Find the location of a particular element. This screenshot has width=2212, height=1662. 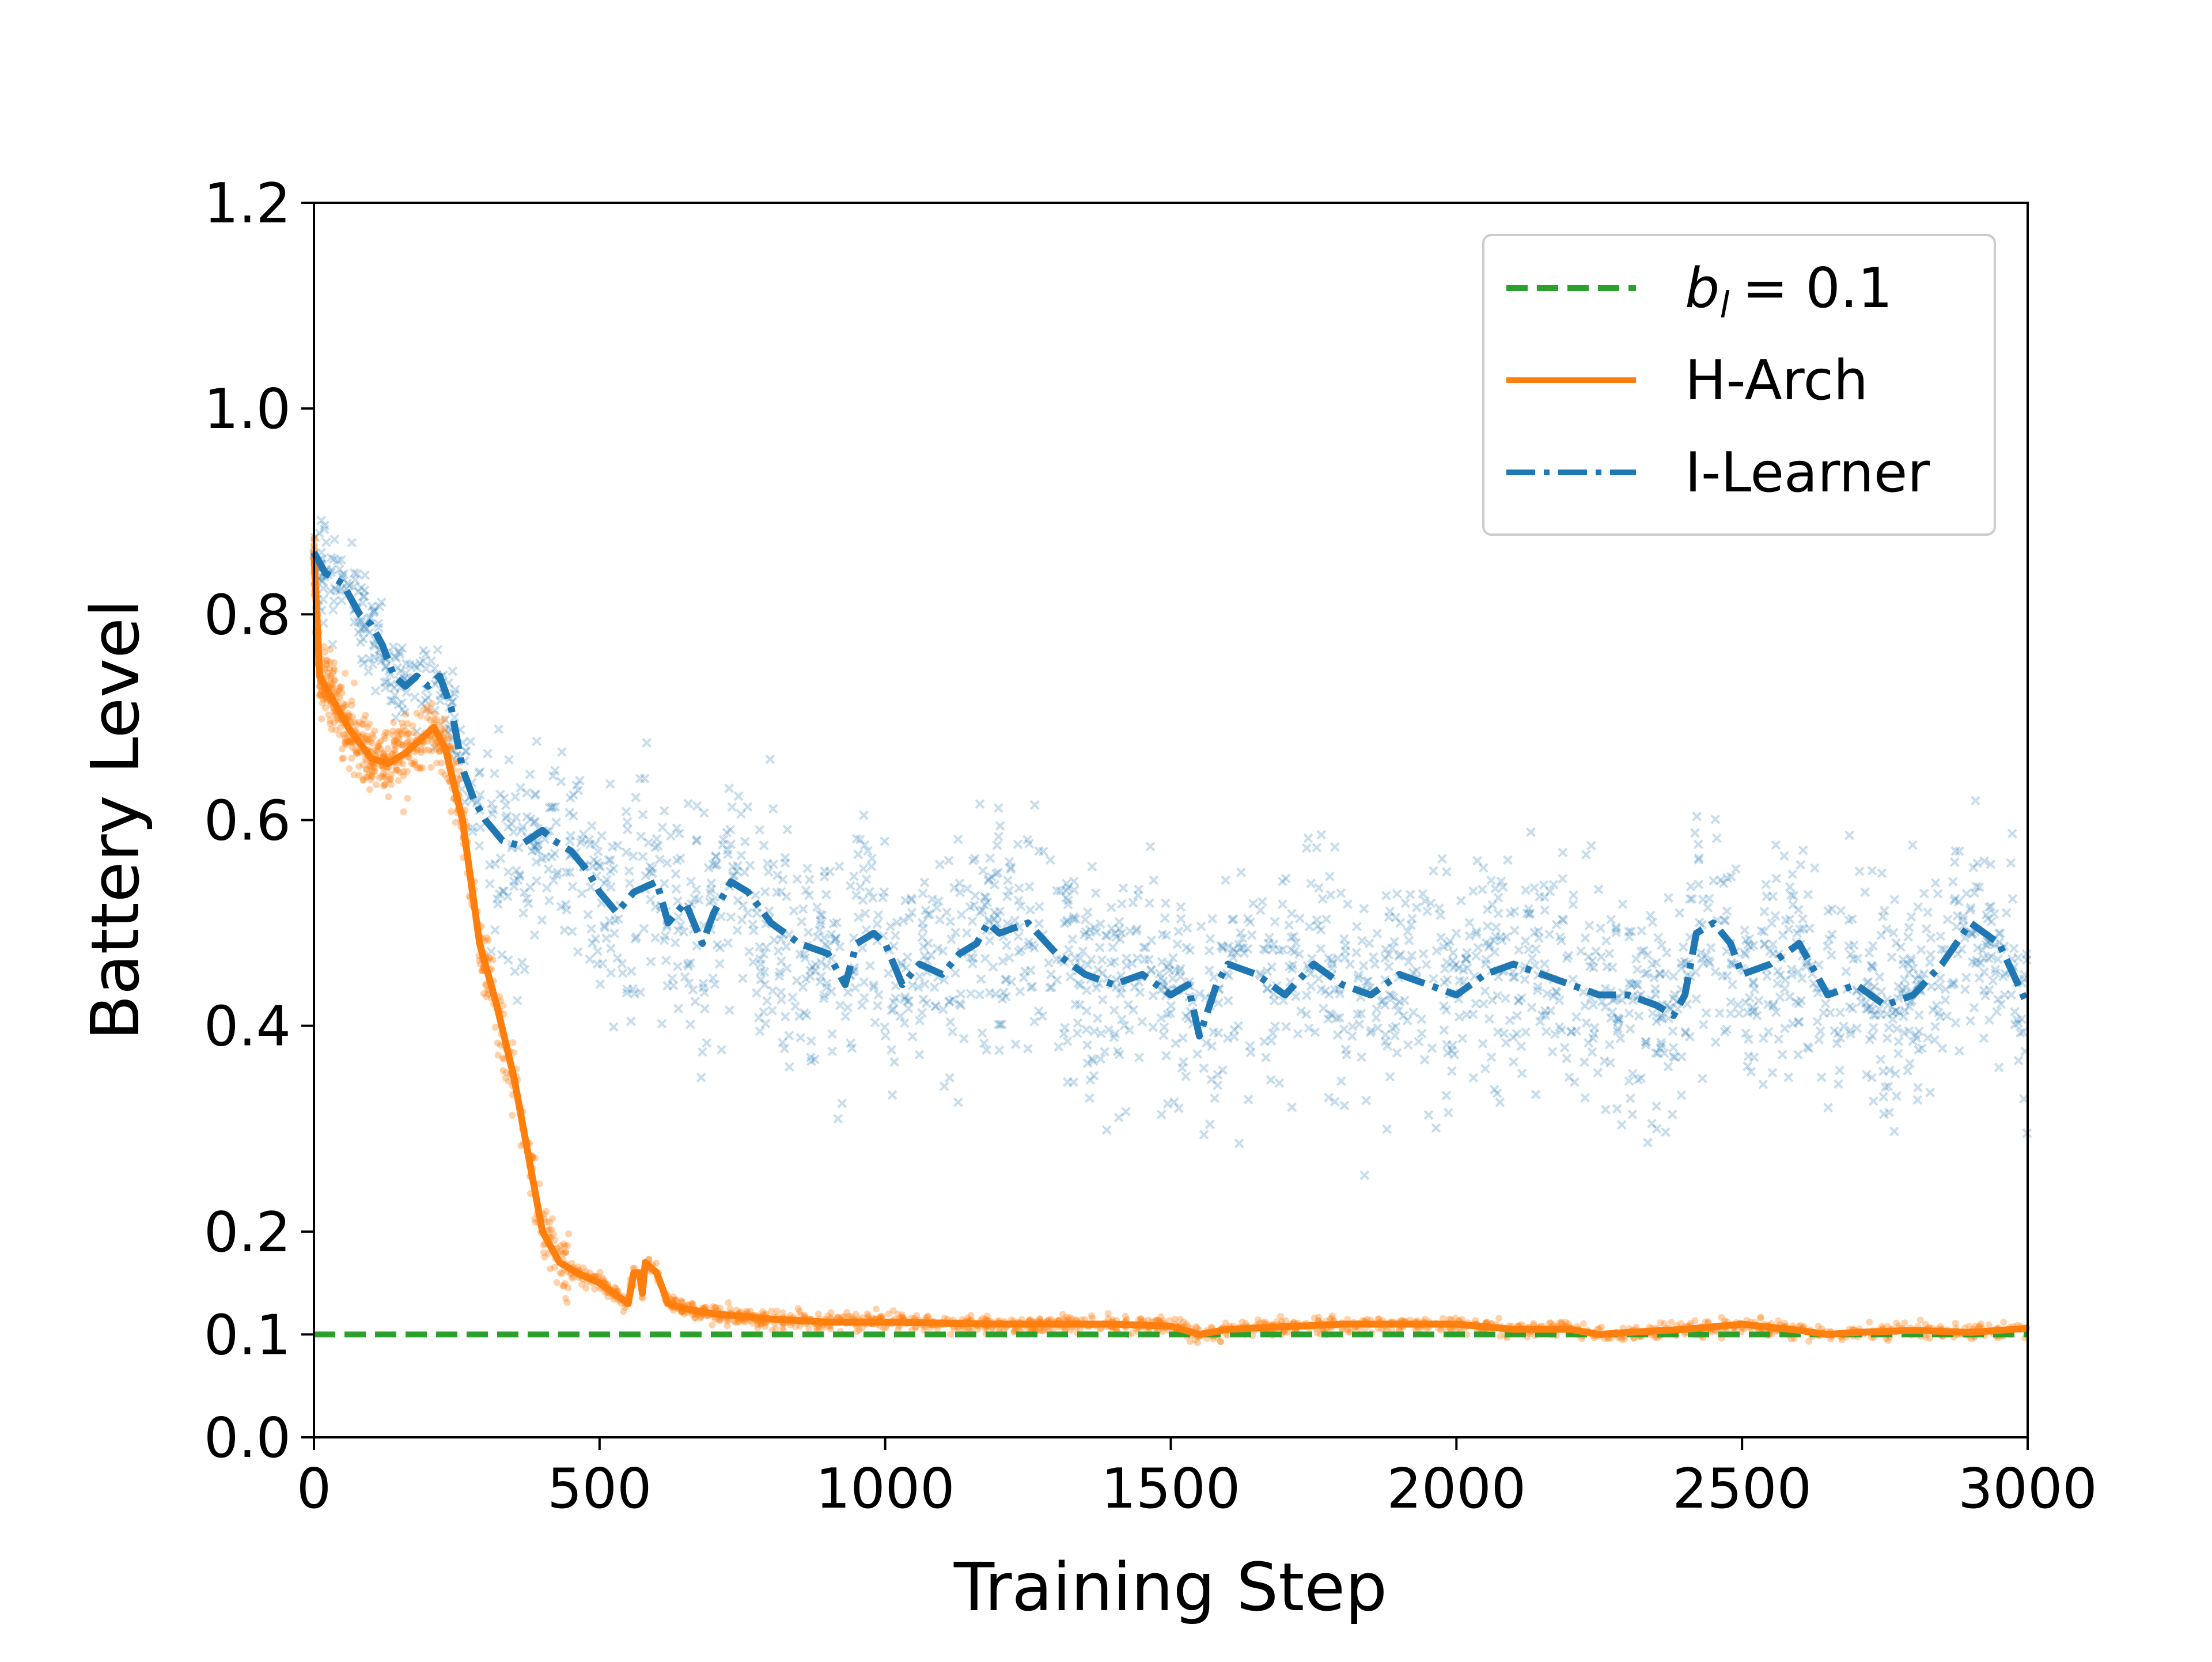

x-tick-label: 1500 is located at coordinates (1171, 1489).